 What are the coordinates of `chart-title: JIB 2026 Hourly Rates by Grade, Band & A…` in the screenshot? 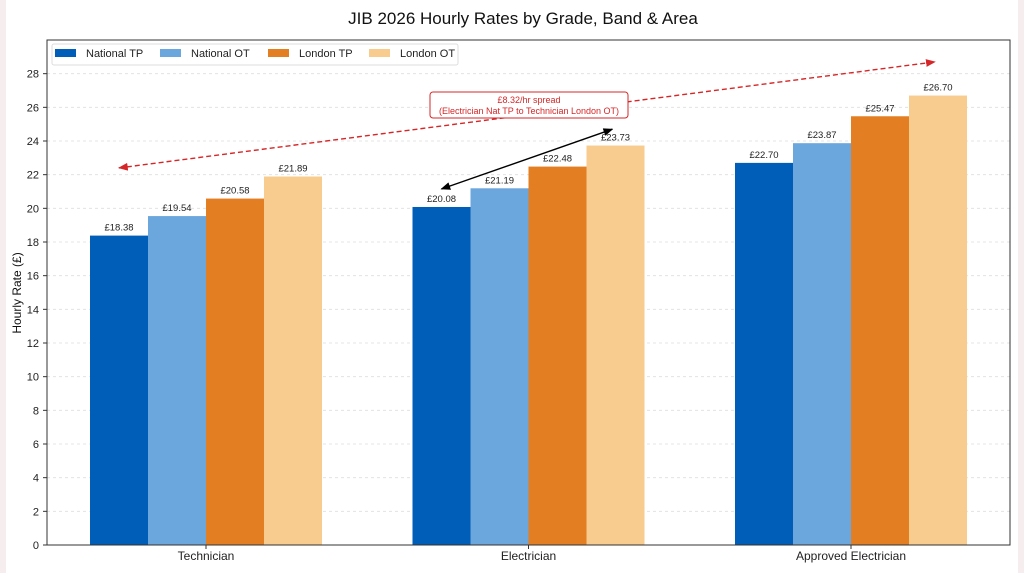 It's located at (523, 18).